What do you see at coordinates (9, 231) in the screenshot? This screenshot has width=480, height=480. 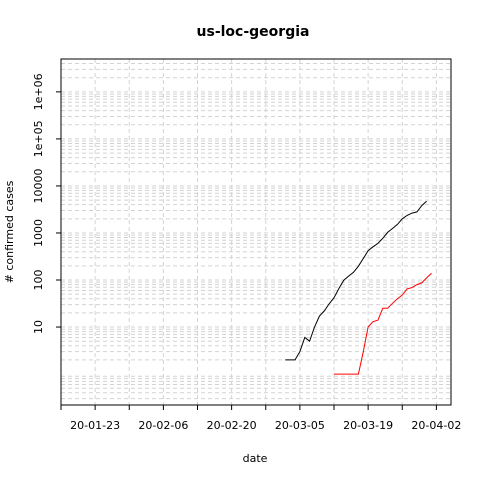 I see `y-axis-label: # confirmed cases` at bounding box center [9, 231].